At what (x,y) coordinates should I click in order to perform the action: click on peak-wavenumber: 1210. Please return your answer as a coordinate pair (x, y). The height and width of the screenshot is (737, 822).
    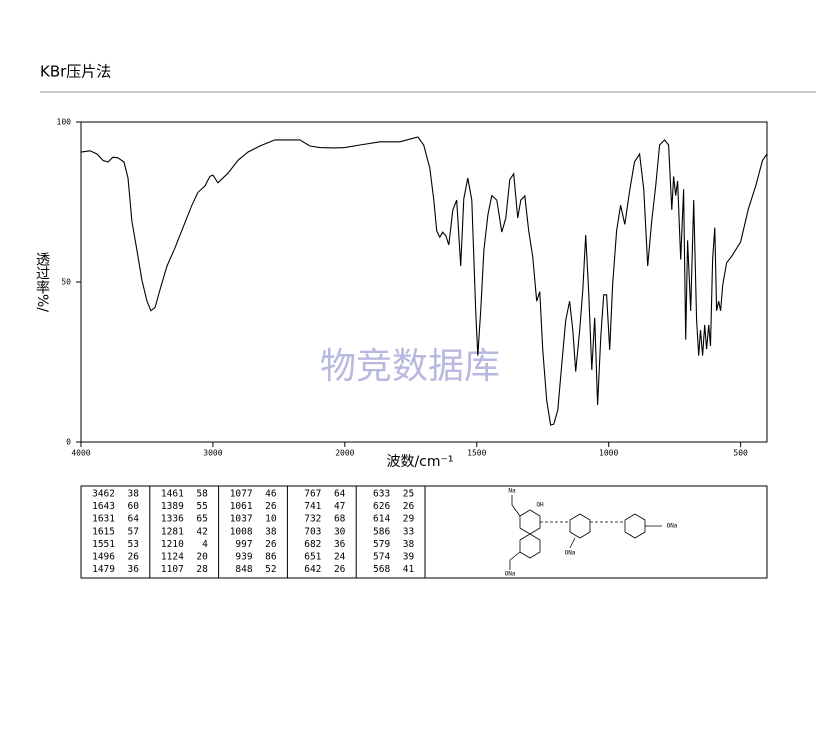
    Looking at the image, I should click on (172, 544).